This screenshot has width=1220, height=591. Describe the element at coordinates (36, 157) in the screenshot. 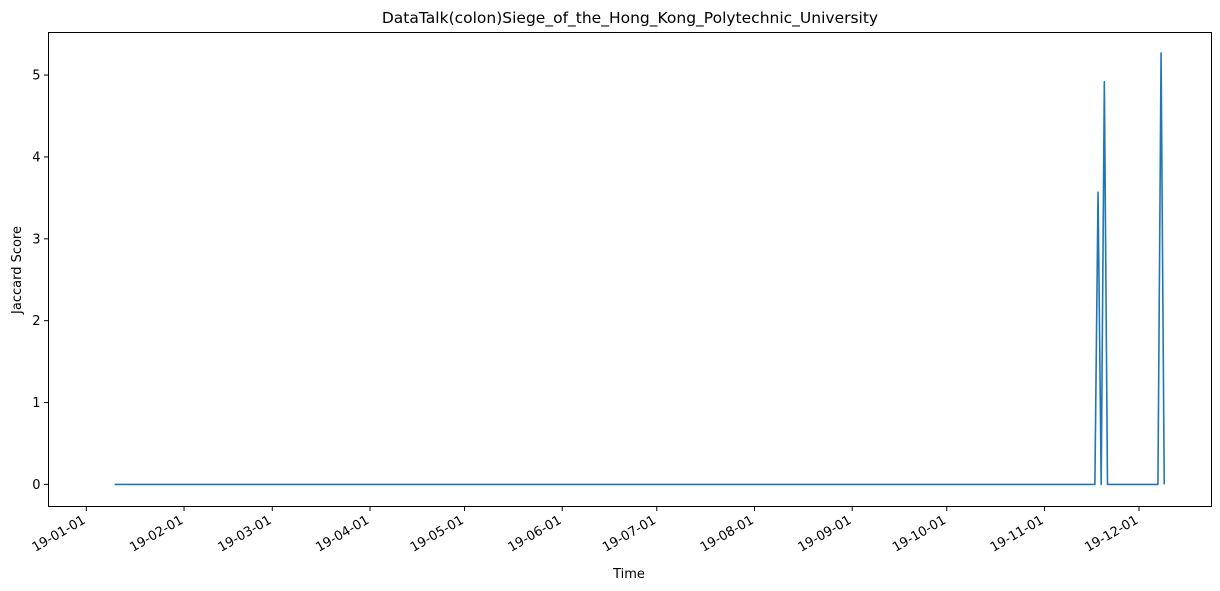

I see `y-tick-label: 4` at that location.